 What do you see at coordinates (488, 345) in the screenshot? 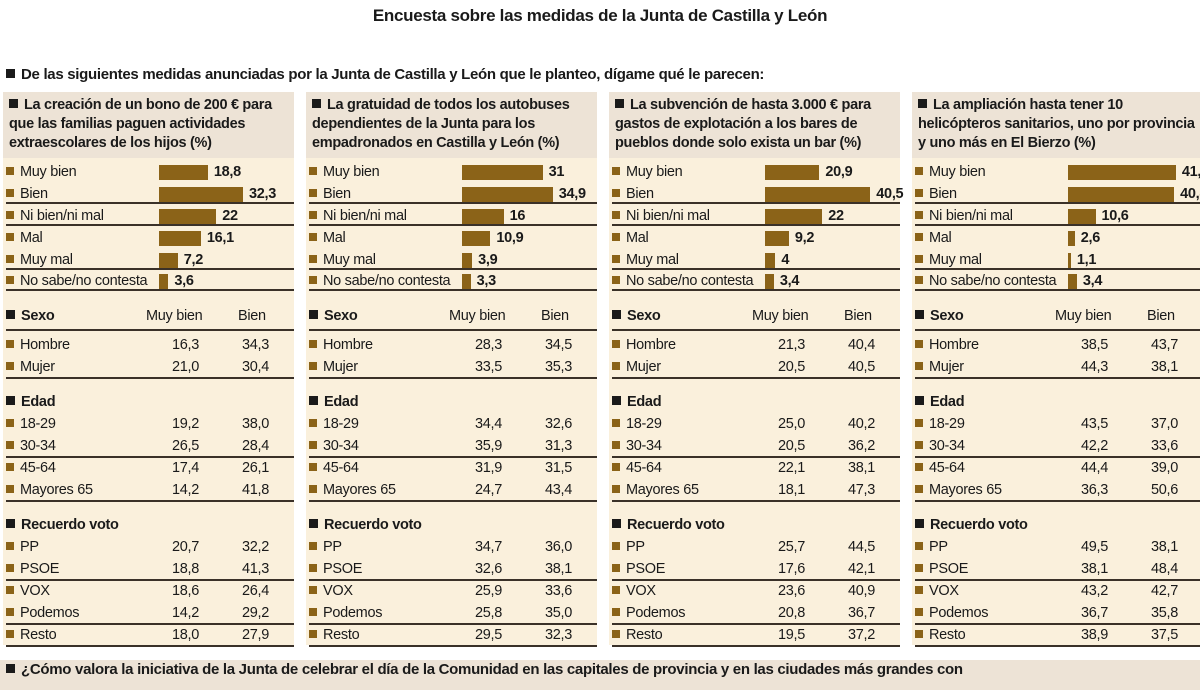
I see `muy-bien-value: 28,3` at bounding box center [488, 345].